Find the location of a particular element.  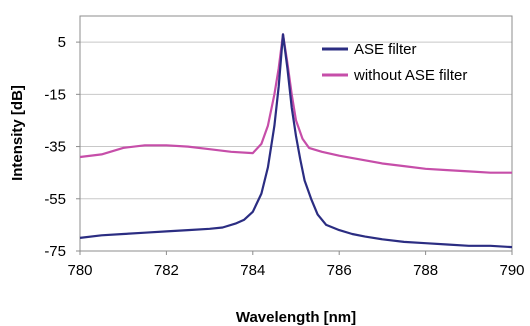

y-tick-label: -35 is located at coordinates (55, 147).